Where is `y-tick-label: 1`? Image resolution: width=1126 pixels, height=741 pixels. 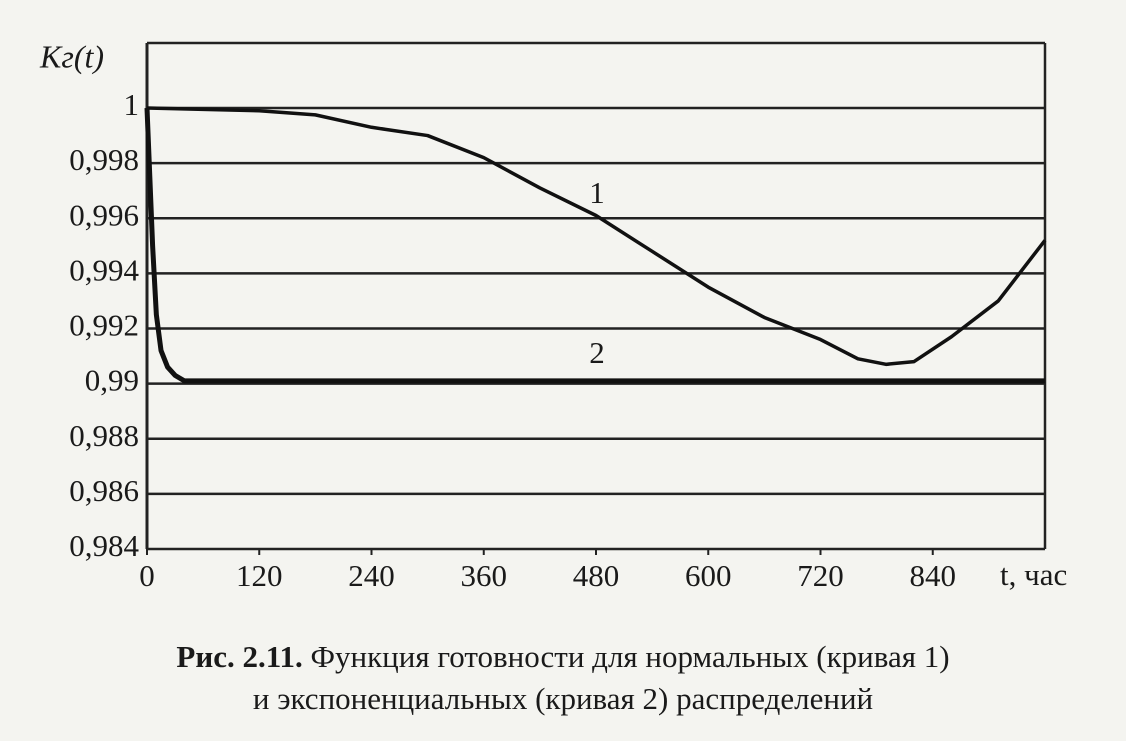
y-tick-label: 1 is located at coordinates (132, 104).